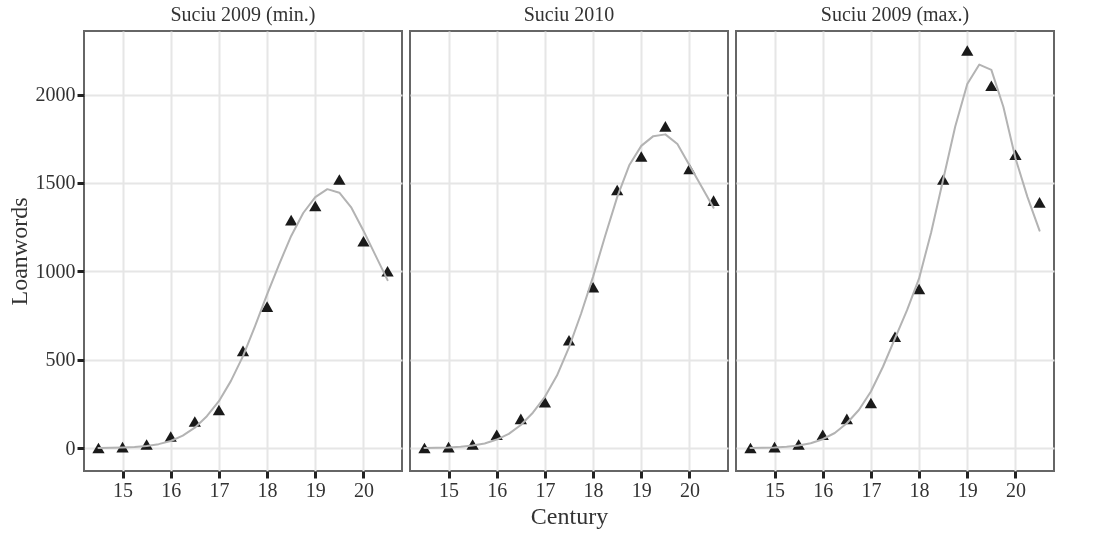 This screenshot has width=1097, height=556. I want to click on y-tick-label: 2000, so click(55, 94).